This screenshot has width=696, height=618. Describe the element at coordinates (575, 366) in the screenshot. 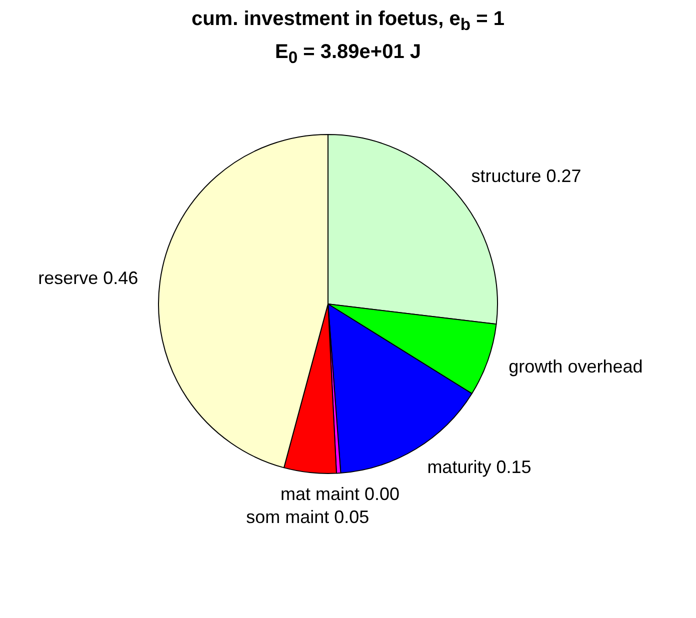

I see `slice-label: growth overhead` at that location.